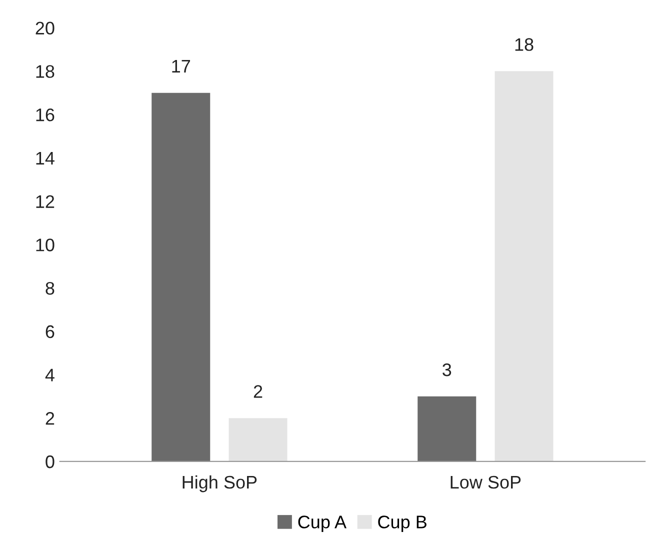 The image size is (665, 556). Describe the element at coordinates (322, 524) in the screenshot. I see `legend-label: Cup A` at that location.